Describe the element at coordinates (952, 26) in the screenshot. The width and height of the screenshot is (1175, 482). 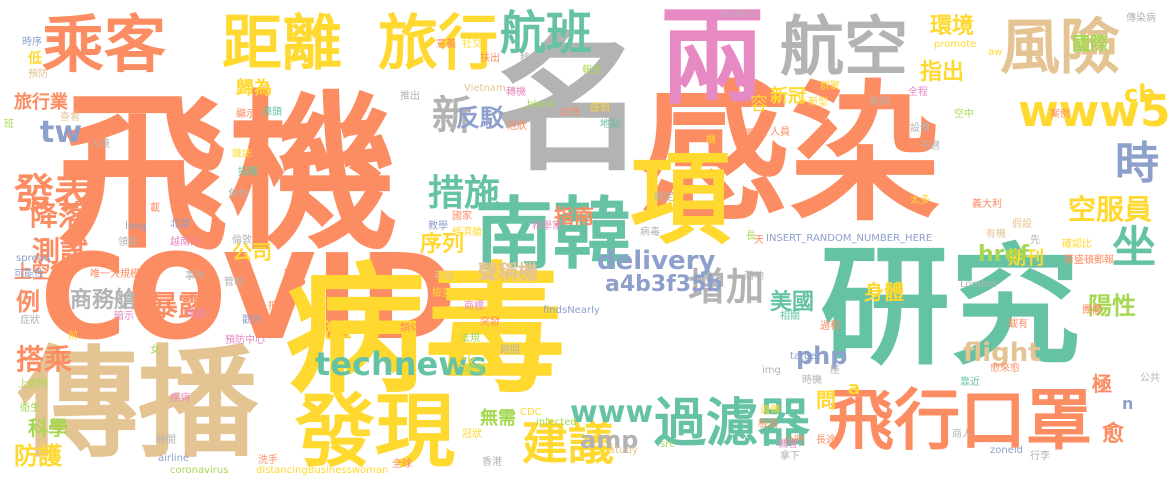
I see `word-huanjing: 環境` at that location.